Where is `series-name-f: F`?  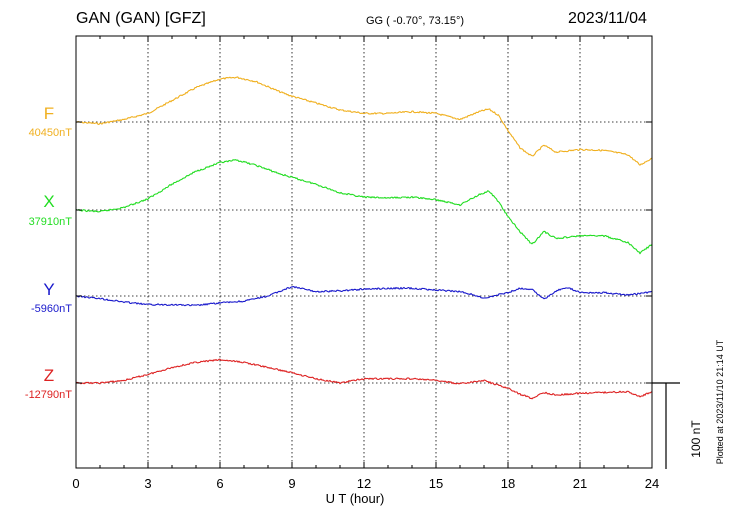 series-name-f: F is located at coordinates (49, 113).